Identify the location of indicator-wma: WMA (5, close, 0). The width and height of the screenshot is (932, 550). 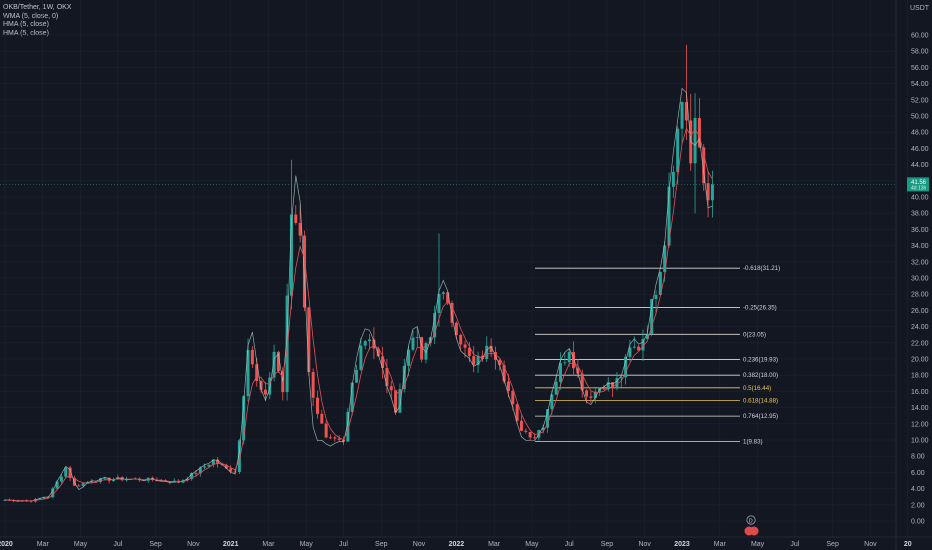
(31, 16).